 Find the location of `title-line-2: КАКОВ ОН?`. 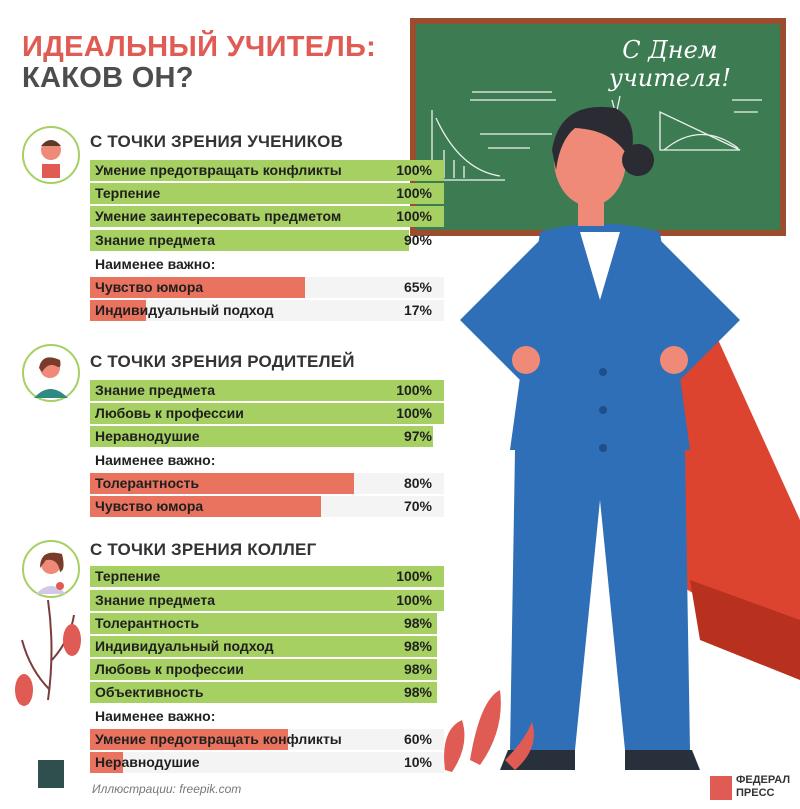

title-line-2: КАКОВ ОН? is located at coordinates (108, 78).